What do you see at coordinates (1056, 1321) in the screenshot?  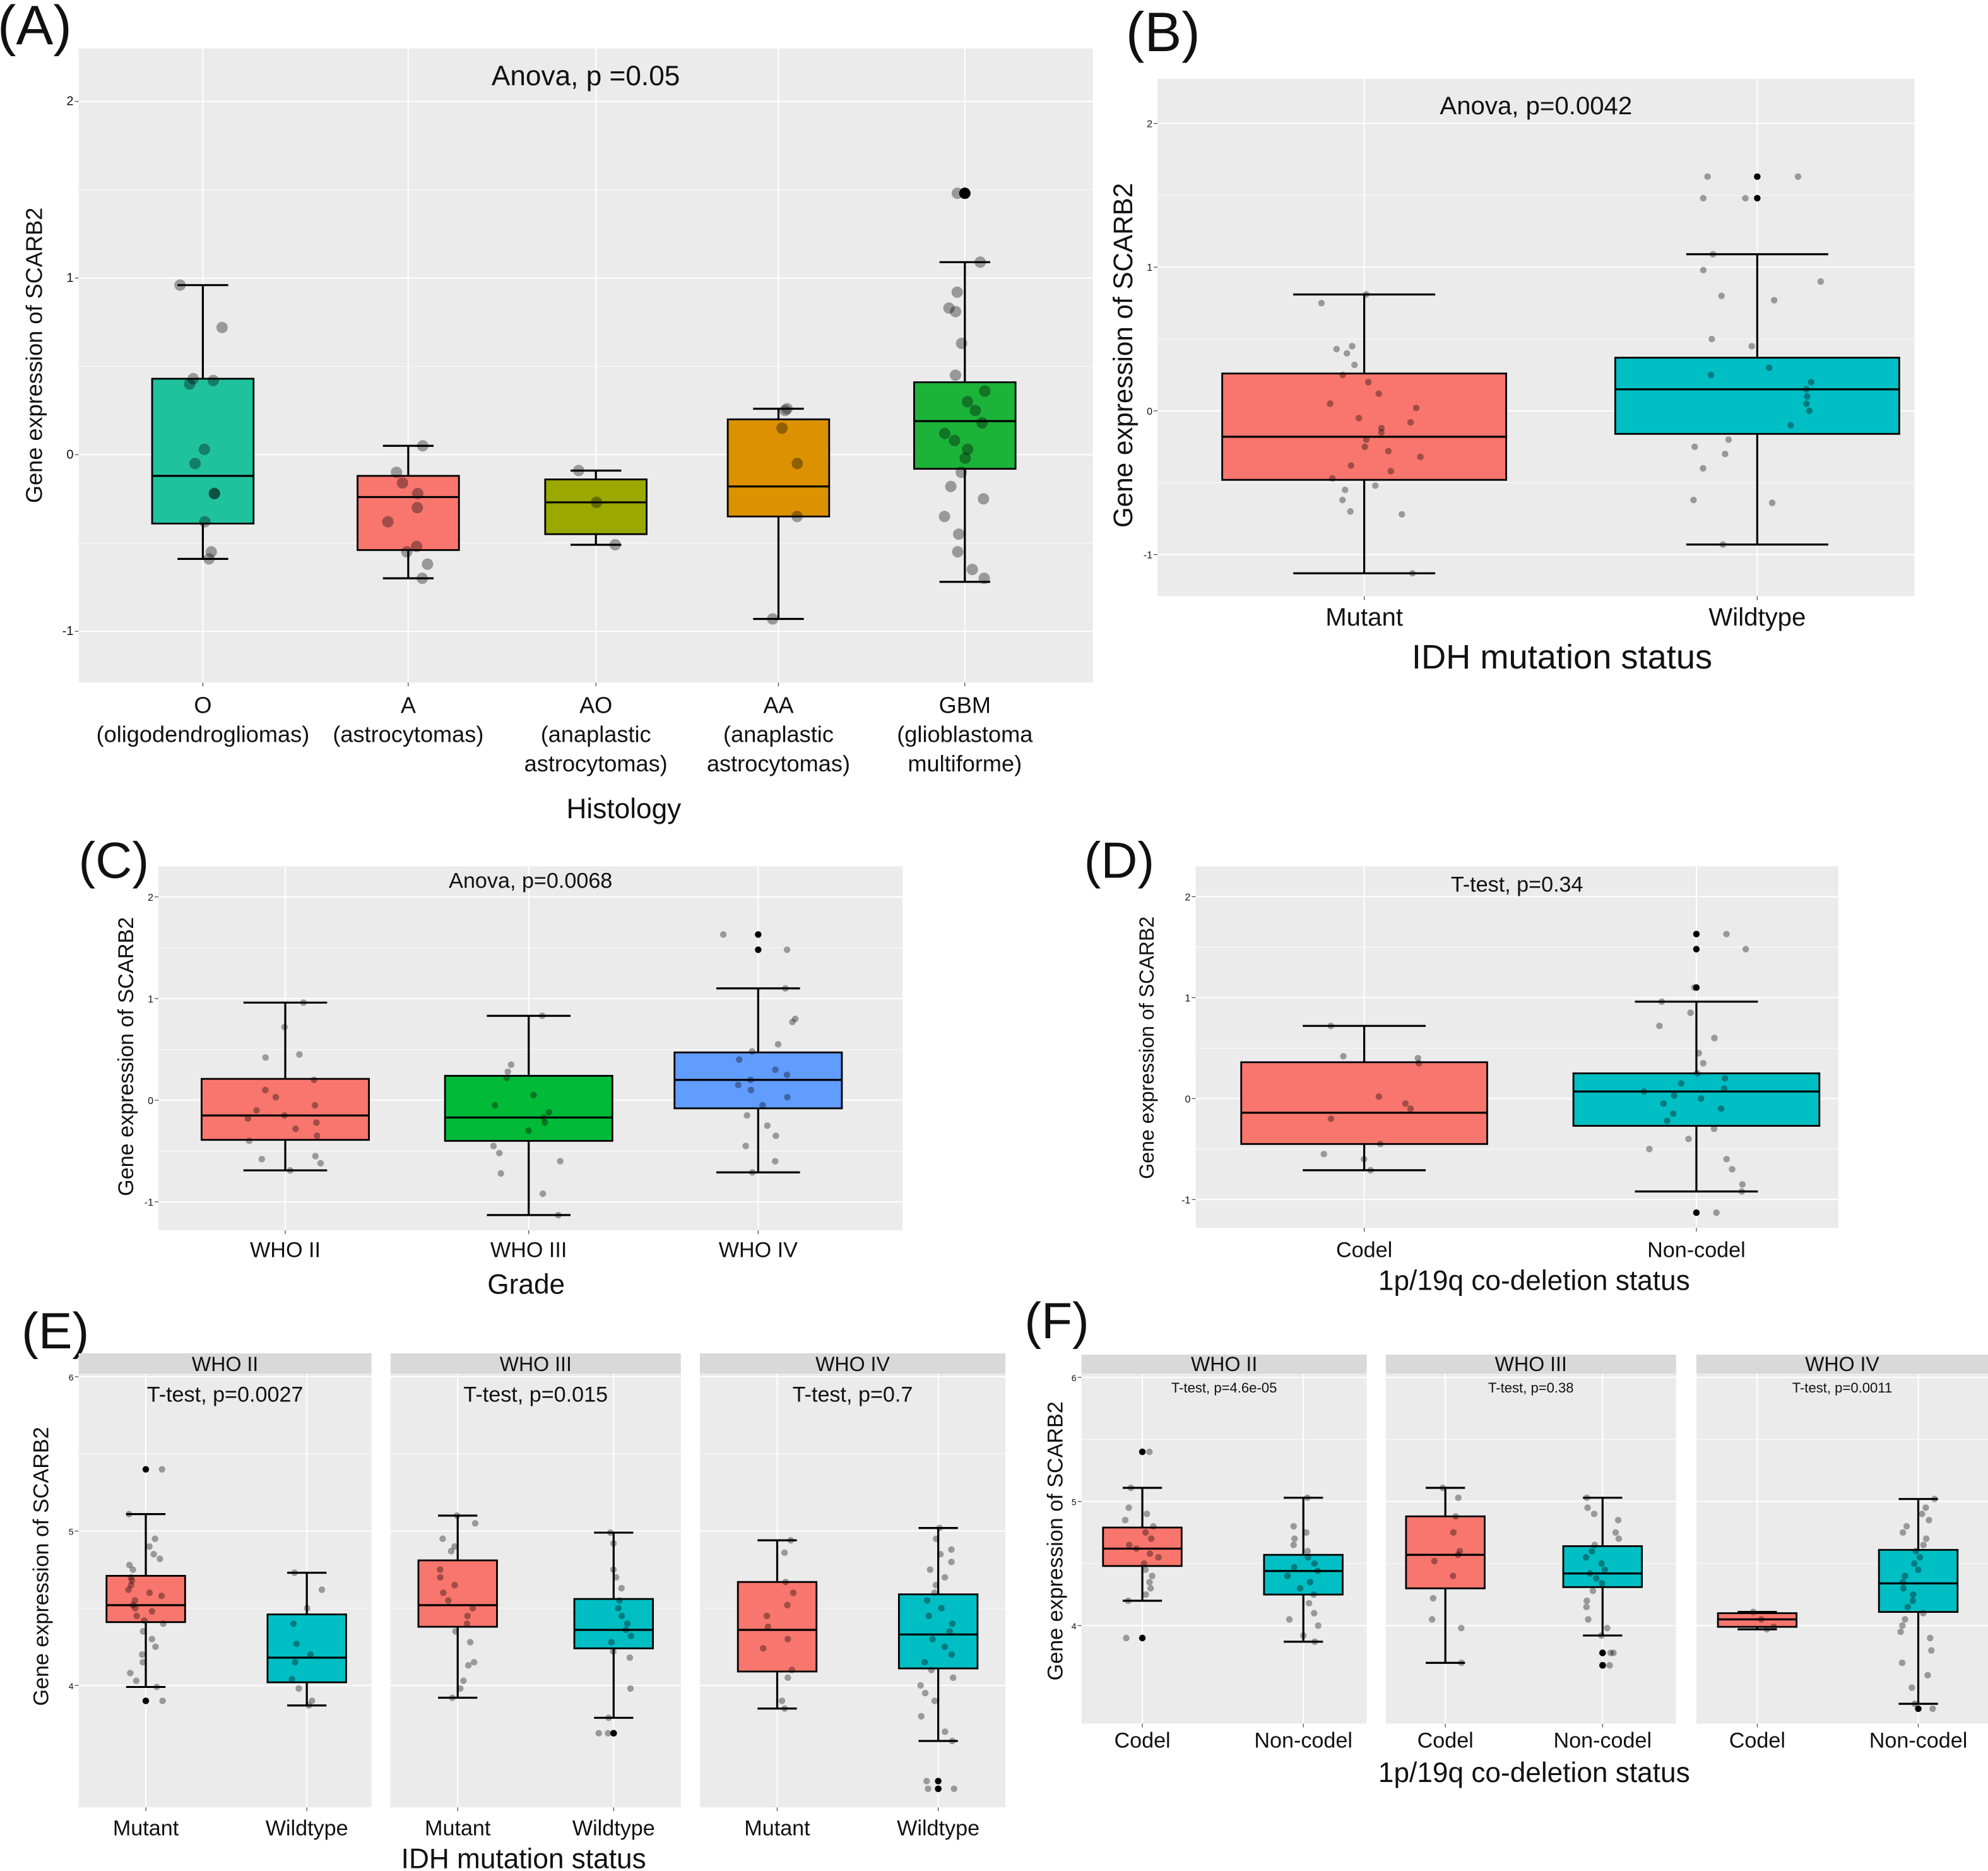 I see `panel-letter: (F)` at bounding box center [1056, 1321].